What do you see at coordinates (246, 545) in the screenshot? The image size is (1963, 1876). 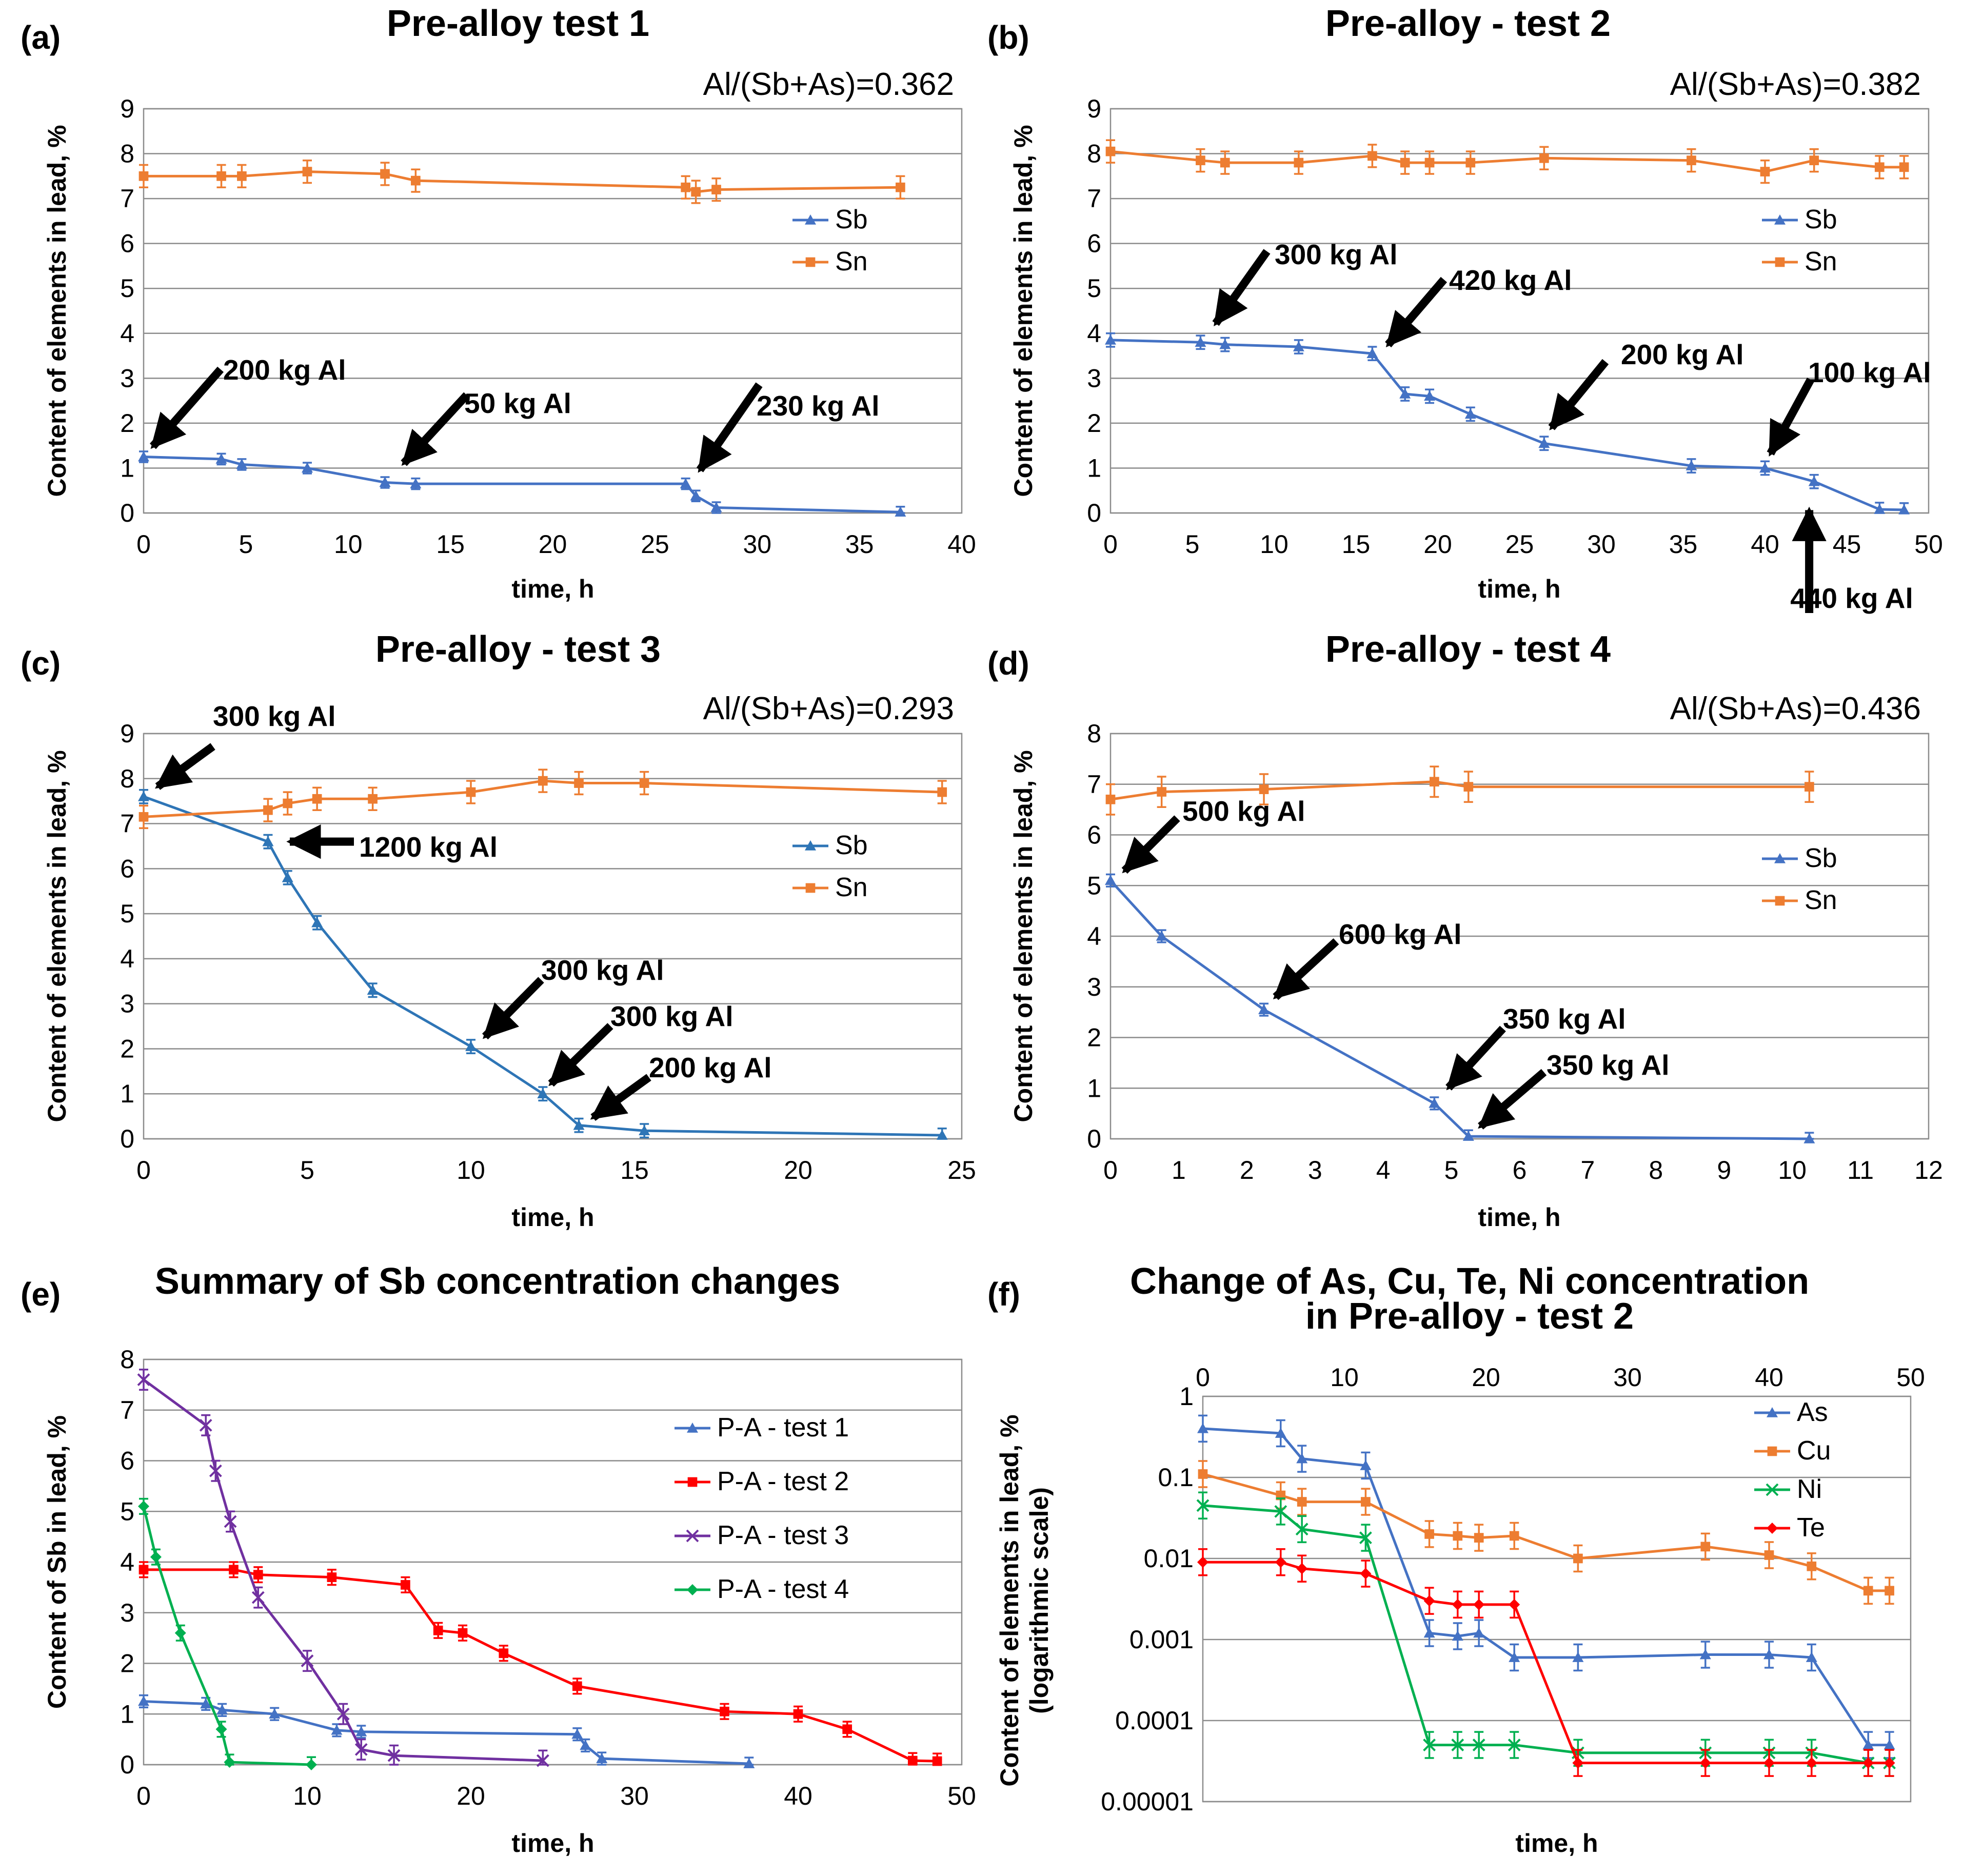 I see `x-tick-label: 5` at bounding box center [246, 545].